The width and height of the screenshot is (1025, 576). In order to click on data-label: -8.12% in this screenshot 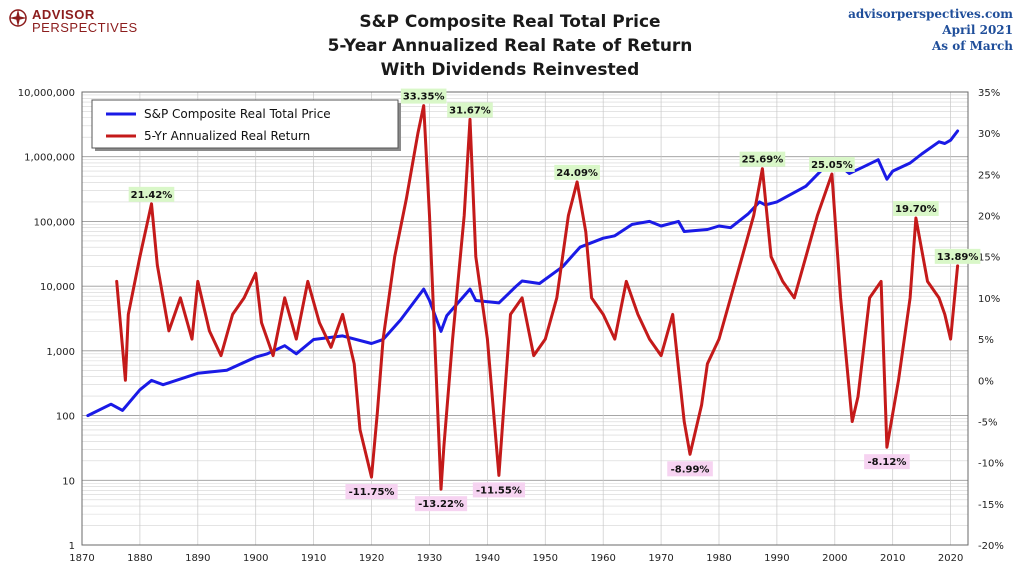, I will do `click(887, 462)`.